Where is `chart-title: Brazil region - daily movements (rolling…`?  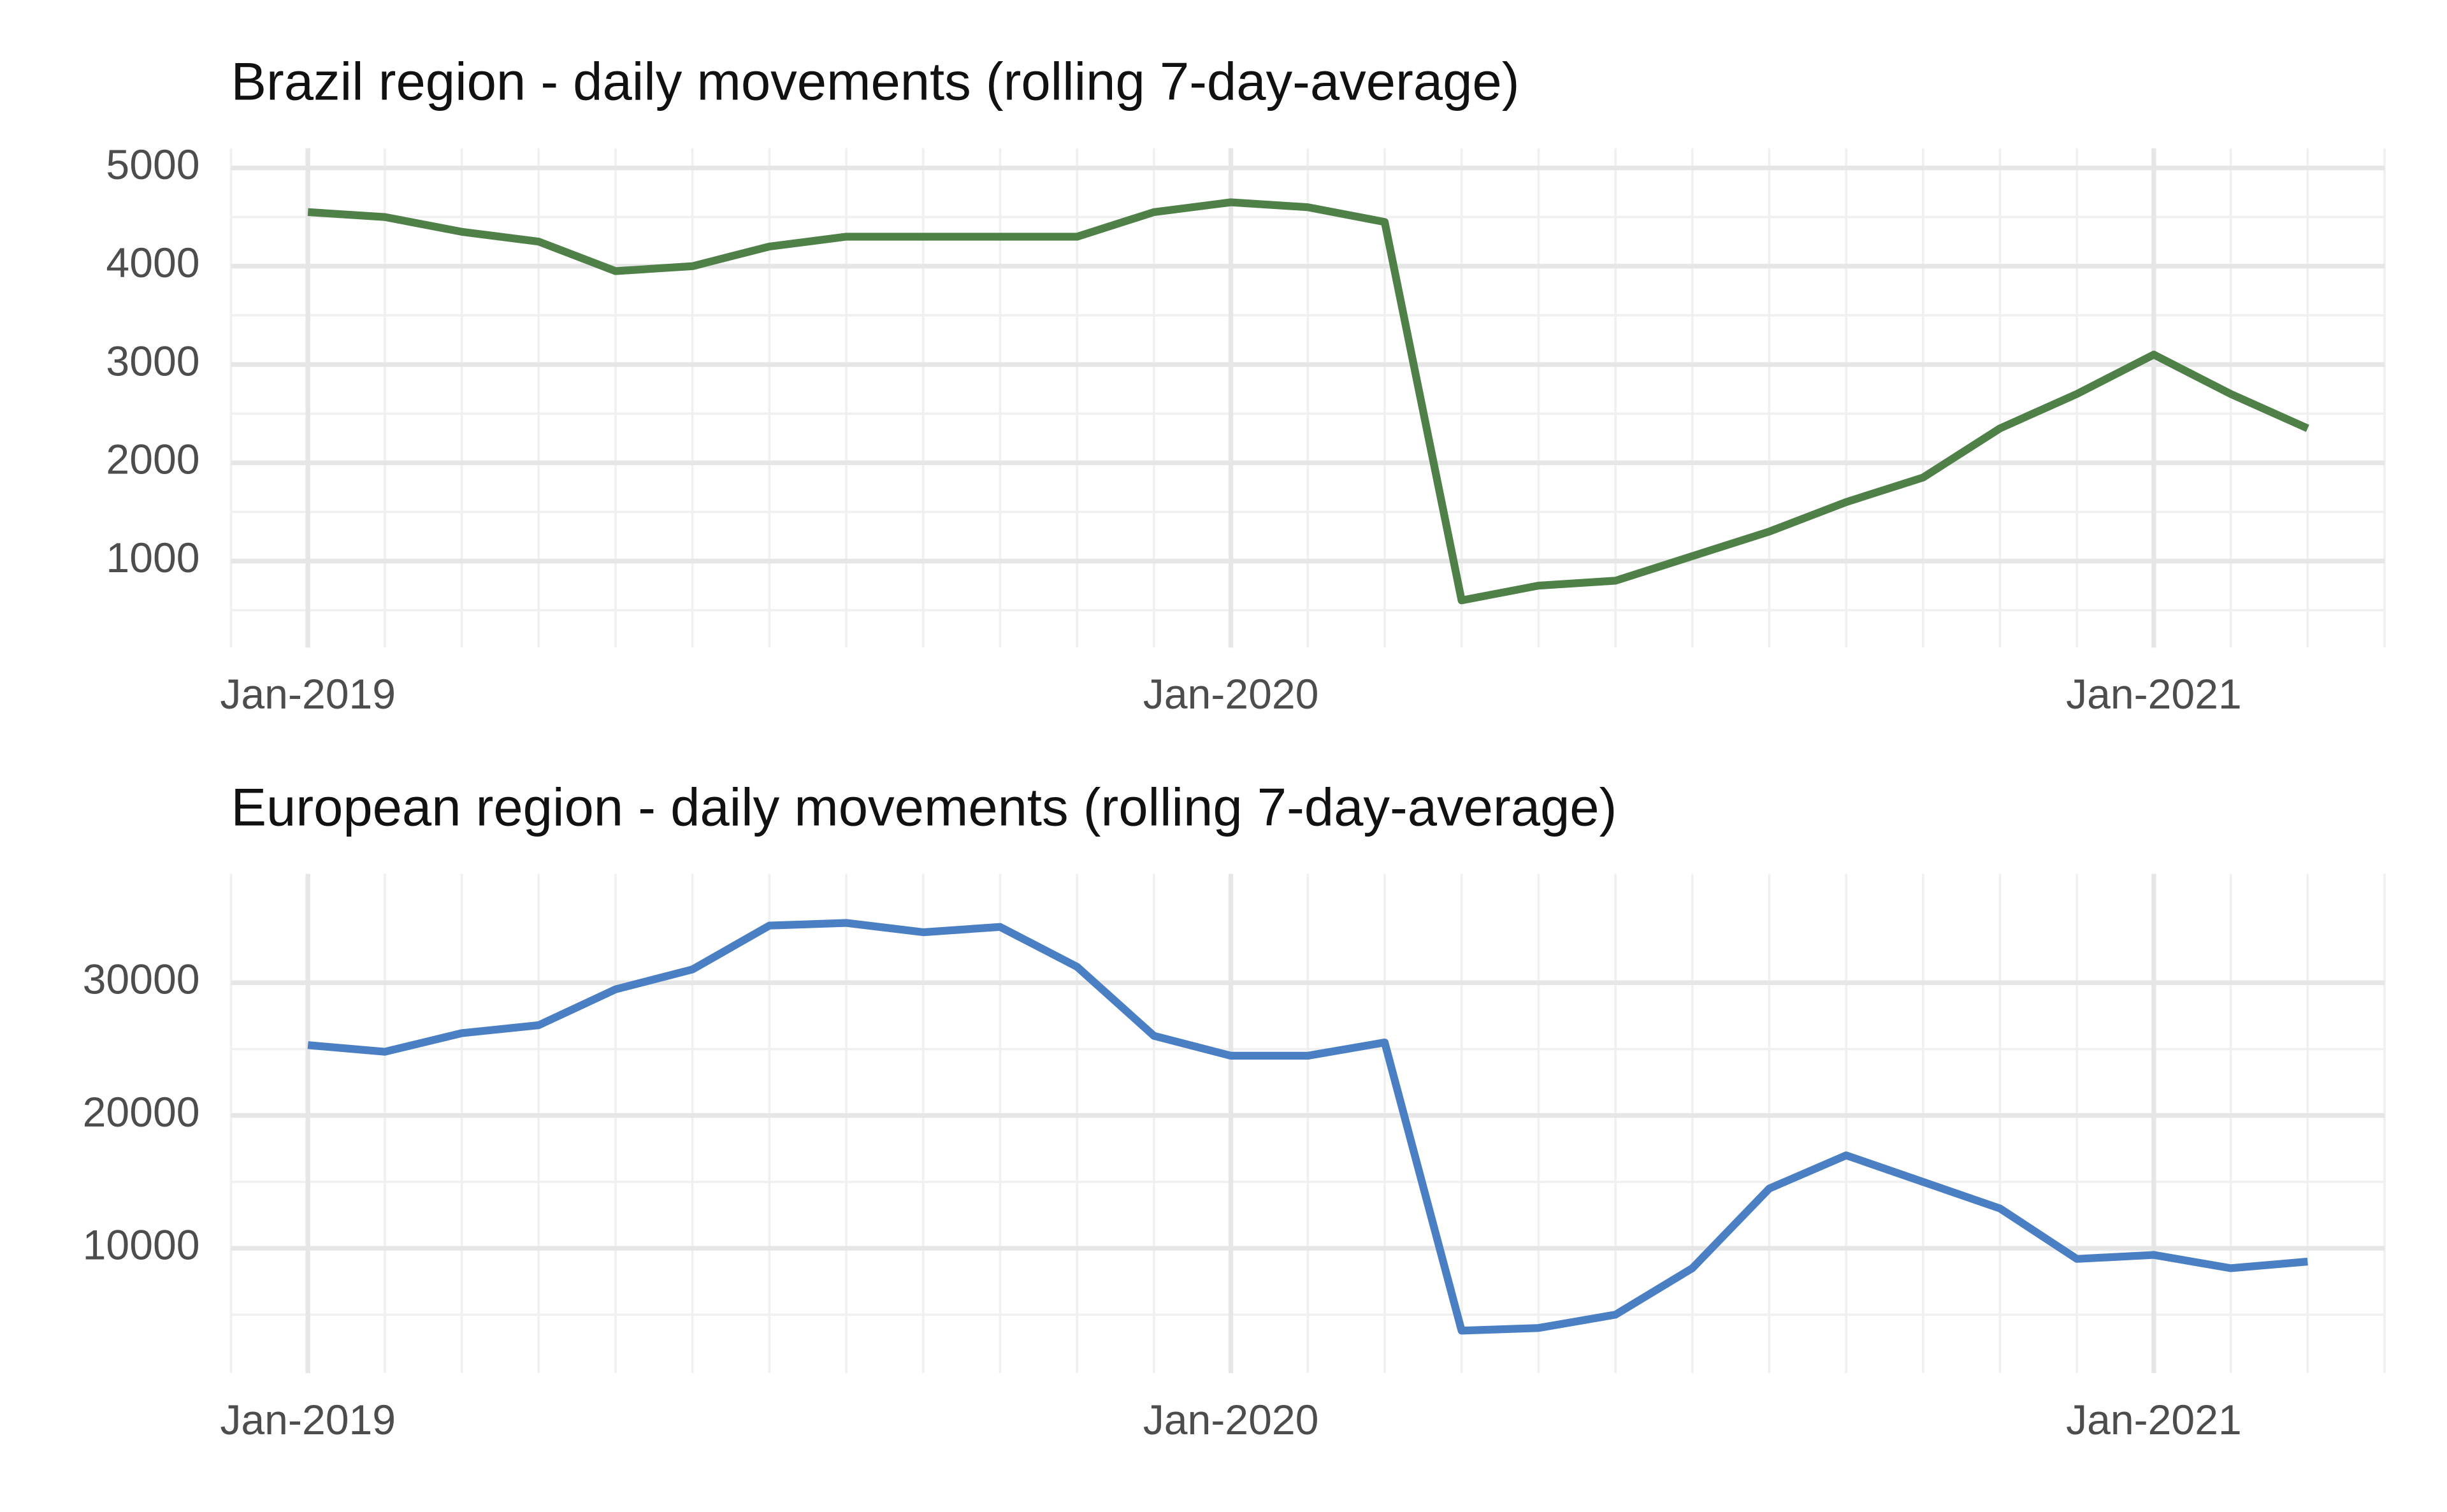 chart-title: Brazil region - daily movements (rolling… is located at coordinates (875, 82).